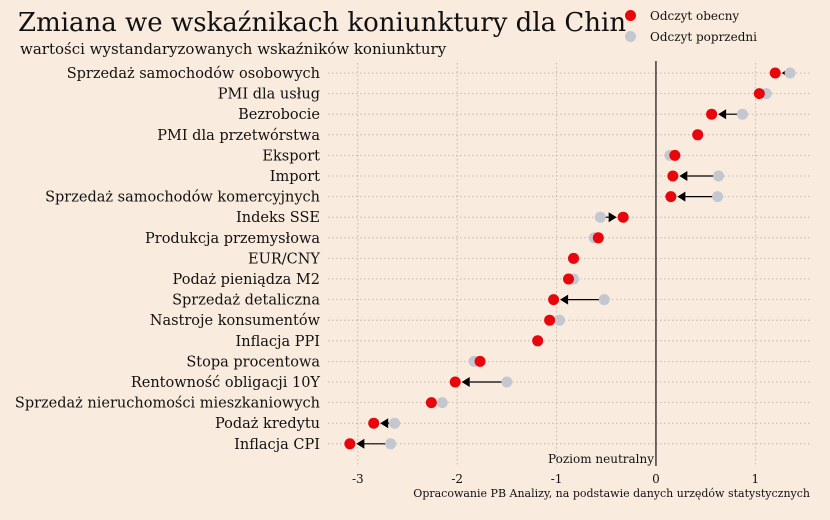  What do you see at coordinates (235, 321) in the screenshot?
I see `category-label: Nastroje konsumentów` at bounding box center [235, 321].